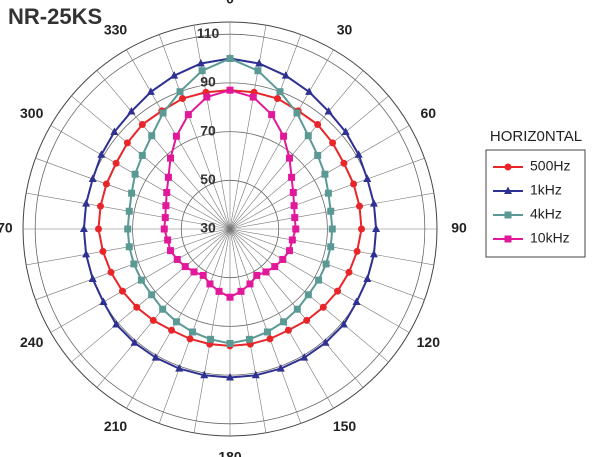 The width and height of the screenshot is (600, 457). Describe the element at coordinates (508, 215) in the screenshot. I see `legend-marker` at that location.